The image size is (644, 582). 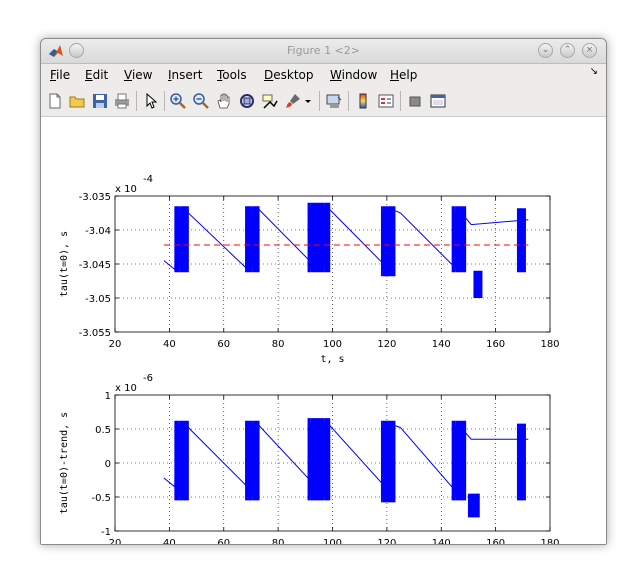 I want to click on y-tick-label: -3.035, so click(x=95, y=197).